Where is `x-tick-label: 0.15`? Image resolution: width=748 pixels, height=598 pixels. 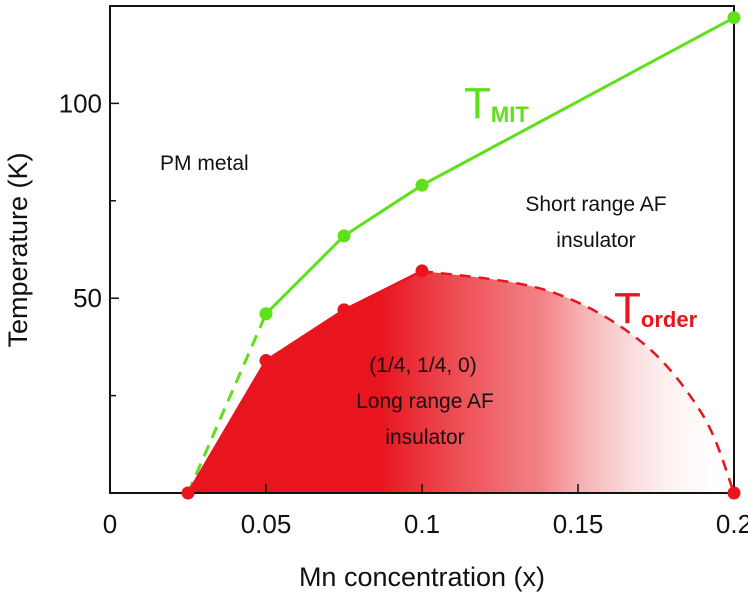 x-tick-label: 0.15 is located at coordinates (578, 524).